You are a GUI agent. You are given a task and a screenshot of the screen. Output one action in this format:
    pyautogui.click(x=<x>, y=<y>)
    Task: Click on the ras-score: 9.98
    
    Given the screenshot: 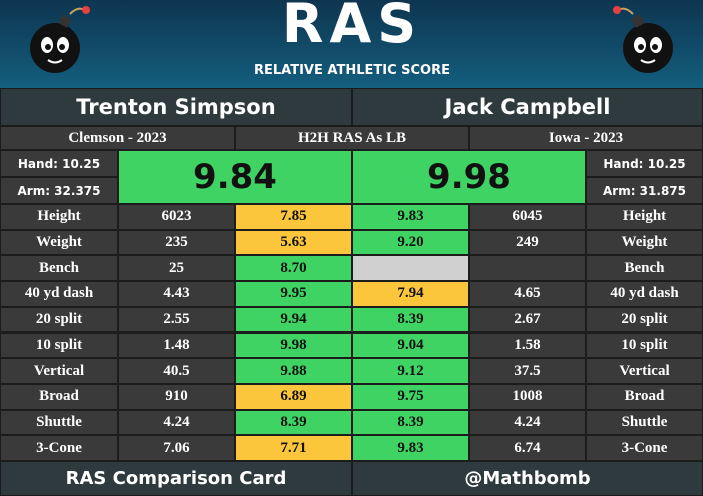 What is the action you would take?
    pyautogui.click(x=469, y=177)
    